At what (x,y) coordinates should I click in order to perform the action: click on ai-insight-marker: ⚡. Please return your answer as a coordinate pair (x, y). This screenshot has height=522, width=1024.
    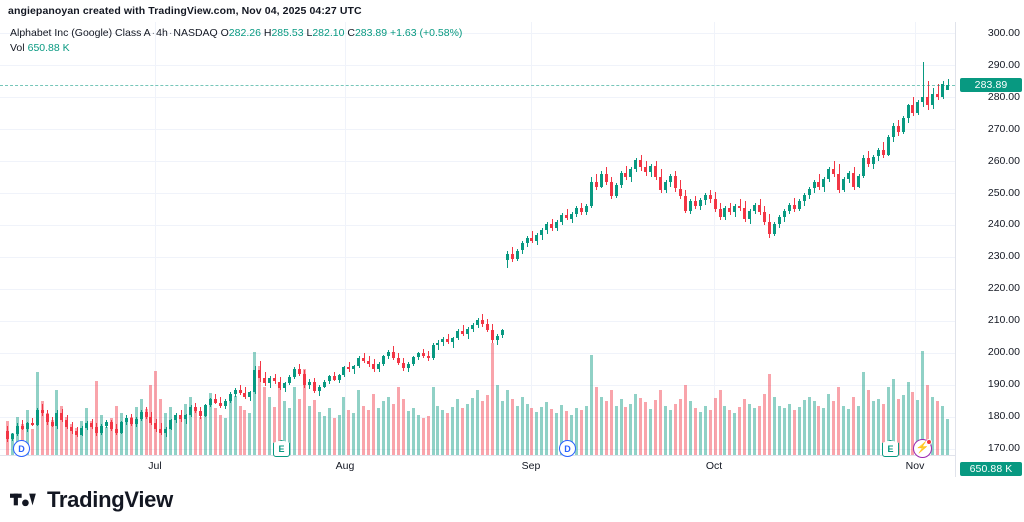
    Looking at the image, I should click on (922, 448).